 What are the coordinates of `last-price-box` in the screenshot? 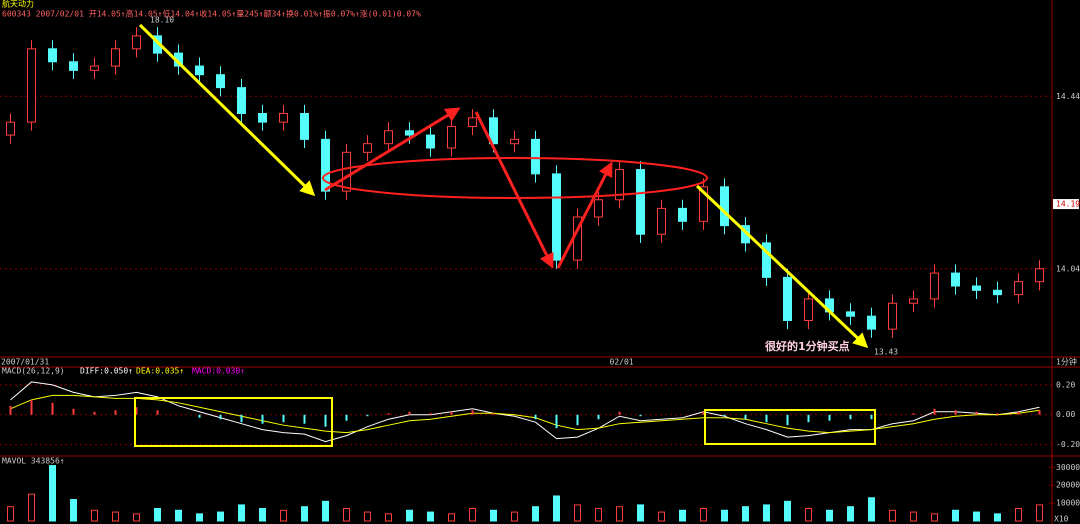 It's located at (1066, 204).